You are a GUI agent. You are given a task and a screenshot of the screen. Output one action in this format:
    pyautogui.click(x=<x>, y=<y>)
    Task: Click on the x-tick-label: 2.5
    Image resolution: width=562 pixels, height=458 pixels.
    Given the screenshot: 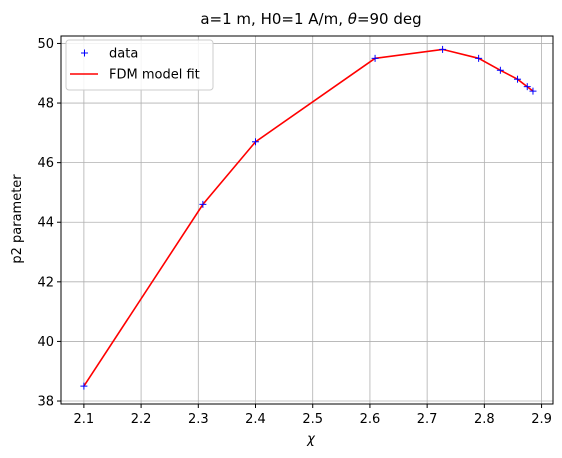 What is the action you would take?
    pyautogui.click(x=312, y=419)
    